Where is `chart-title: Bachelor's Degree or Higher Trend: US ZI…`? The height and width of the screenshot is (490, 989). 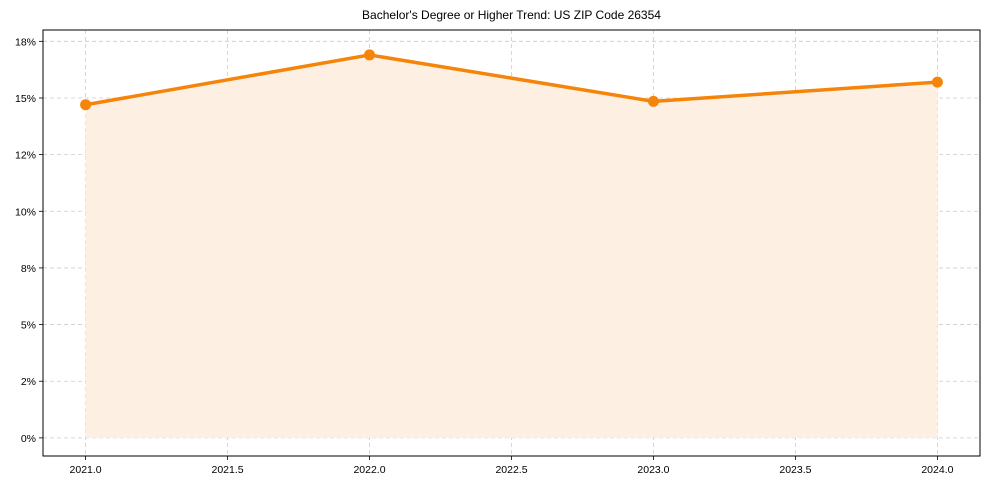
chart-title: Bachelor's Degree or Higher Trend: US ZI… is located at coordinates (511, 15).